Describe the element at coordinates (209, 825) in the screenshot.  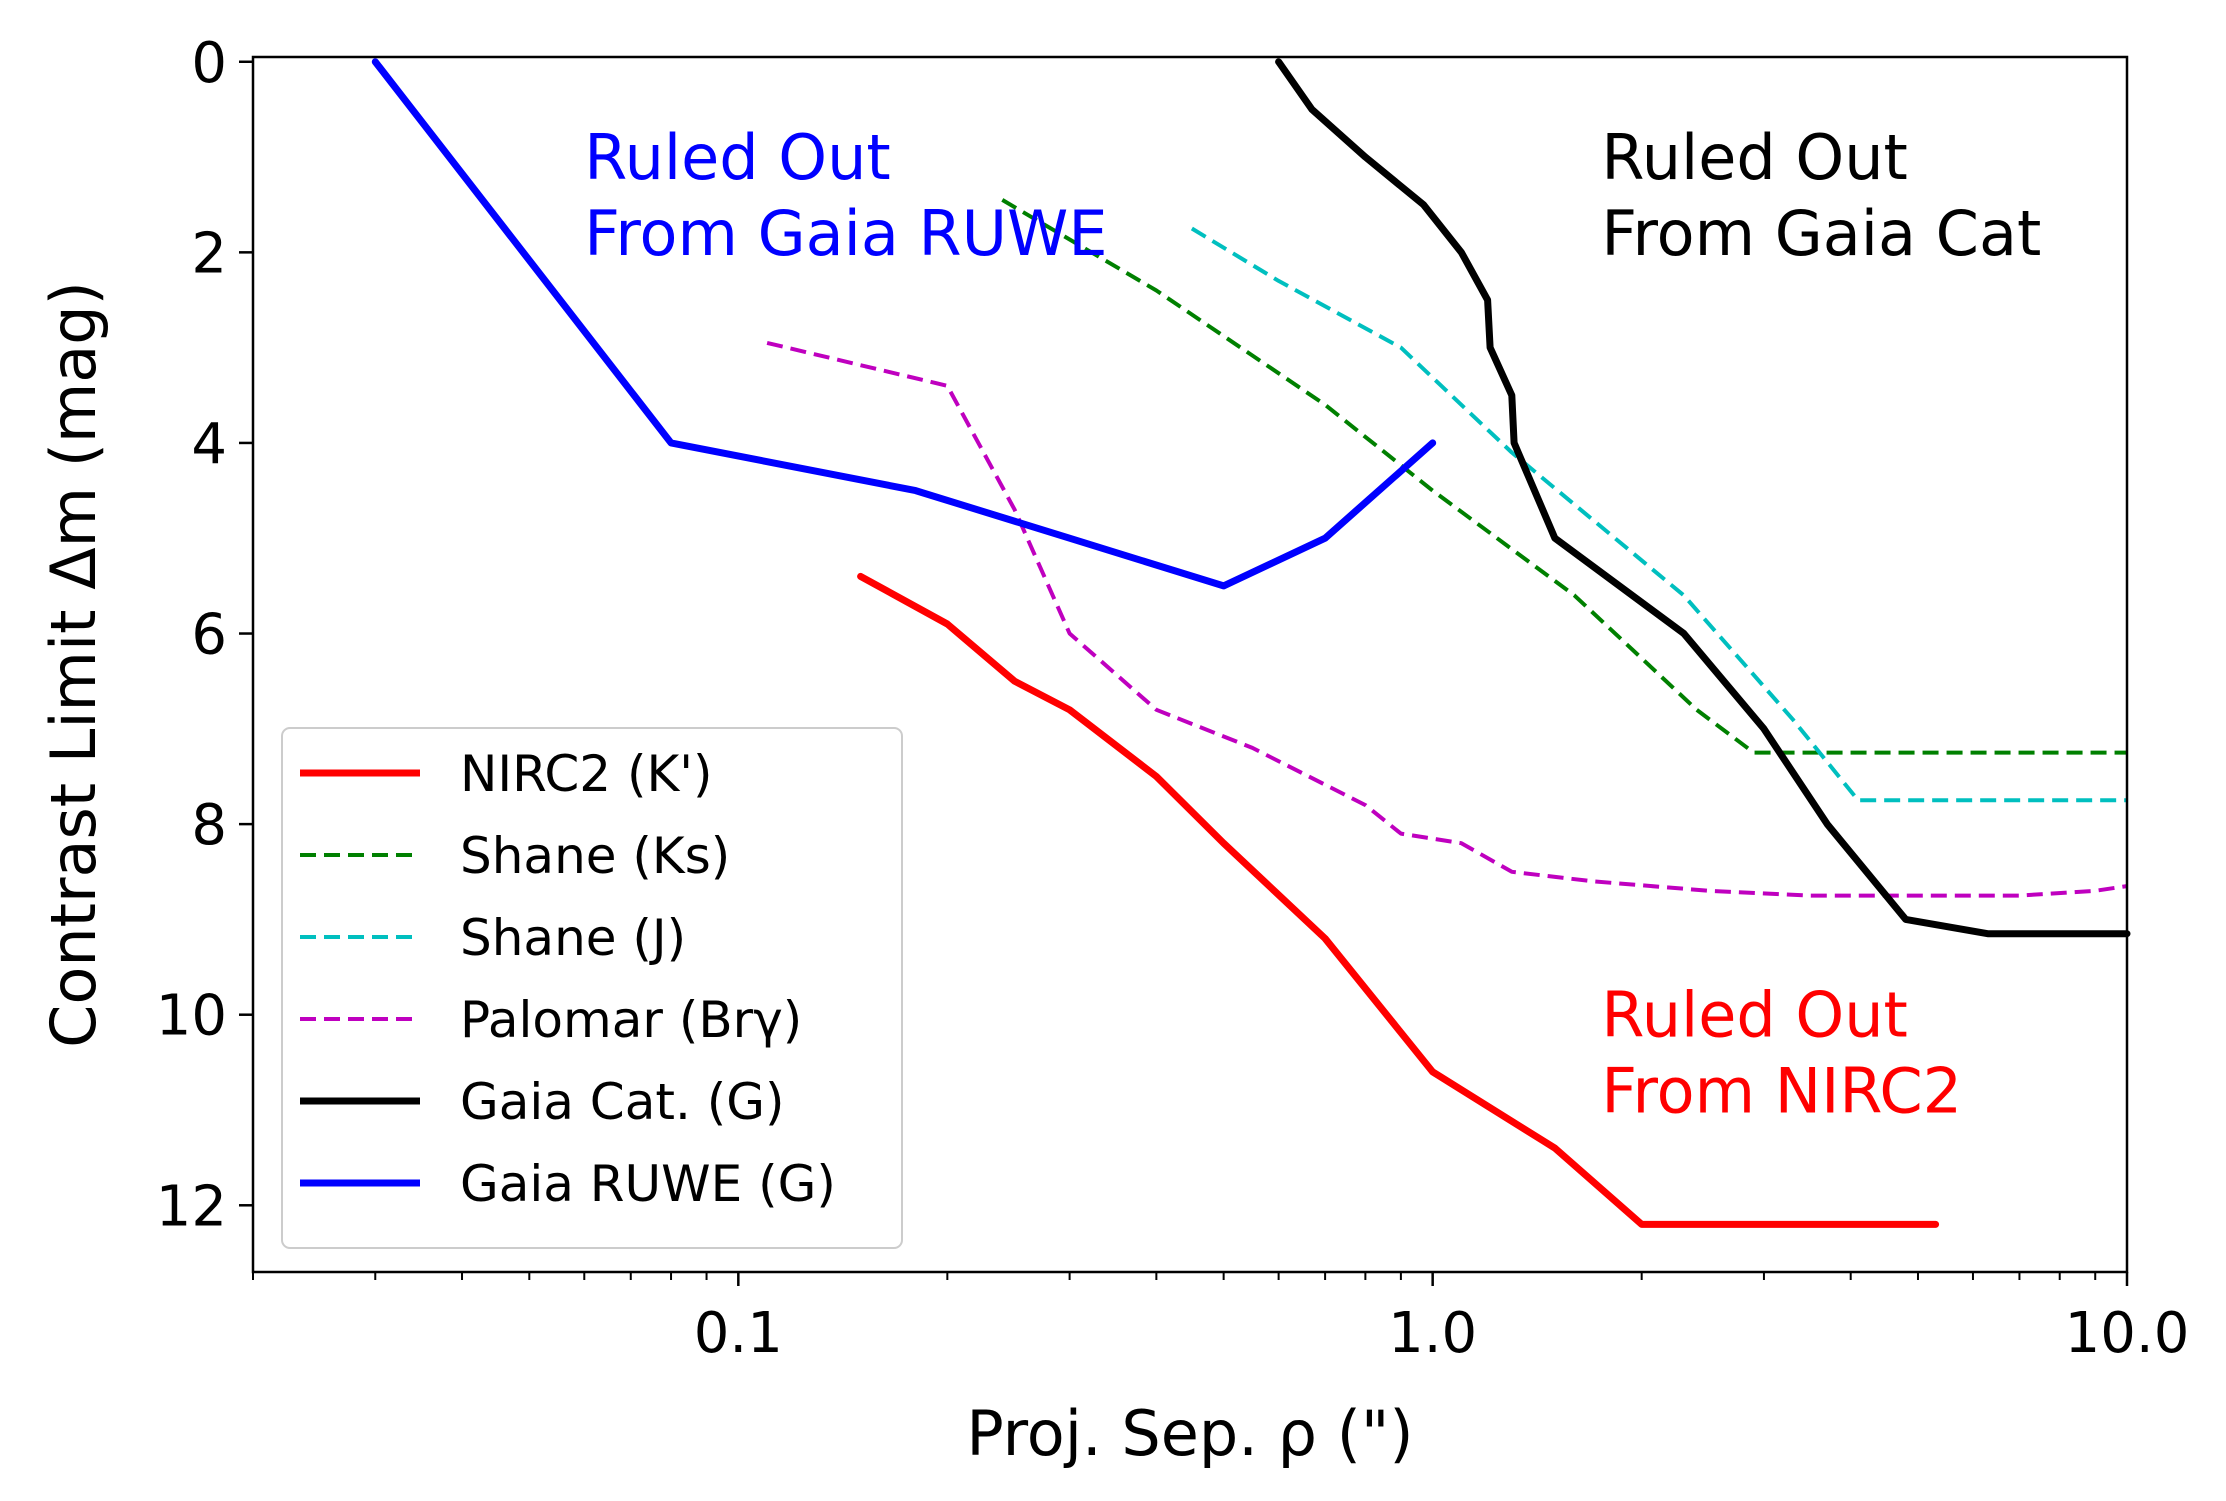
I see `y-tick-label-4: 8` at that location.